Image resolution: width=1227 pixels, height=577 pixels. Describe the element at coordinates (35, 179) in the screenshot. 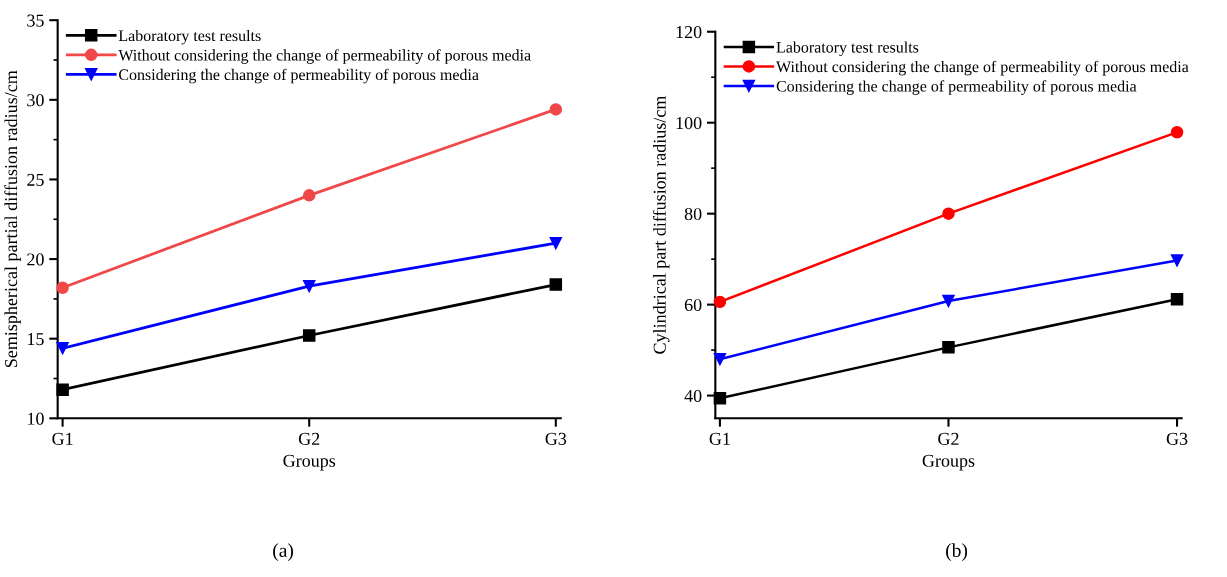

I see `y-tick-label: 25` at that location.